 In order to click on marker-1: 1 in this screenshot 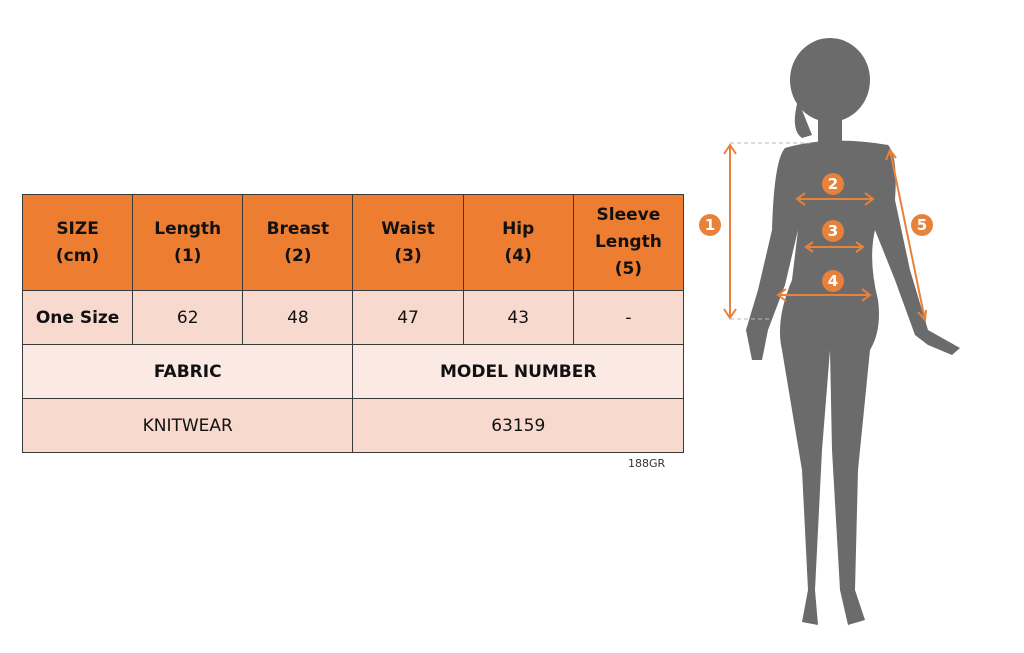, I will do `click(710, 225)`.